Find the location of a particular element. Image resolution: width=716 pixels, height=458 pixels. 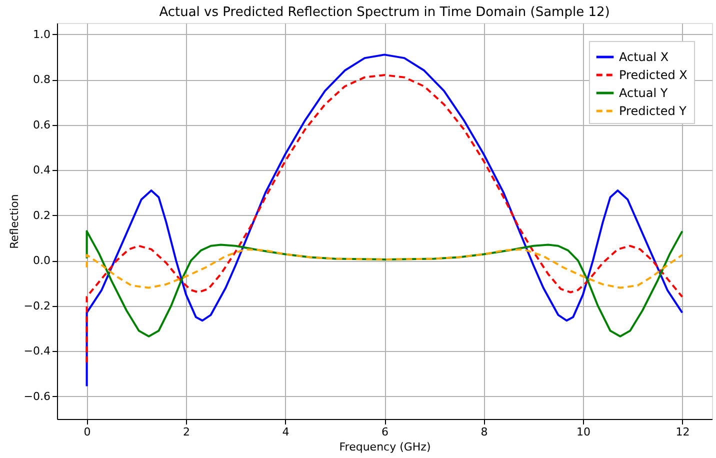

y-tick-label: −0.4 is located at coordinates (37, 351).